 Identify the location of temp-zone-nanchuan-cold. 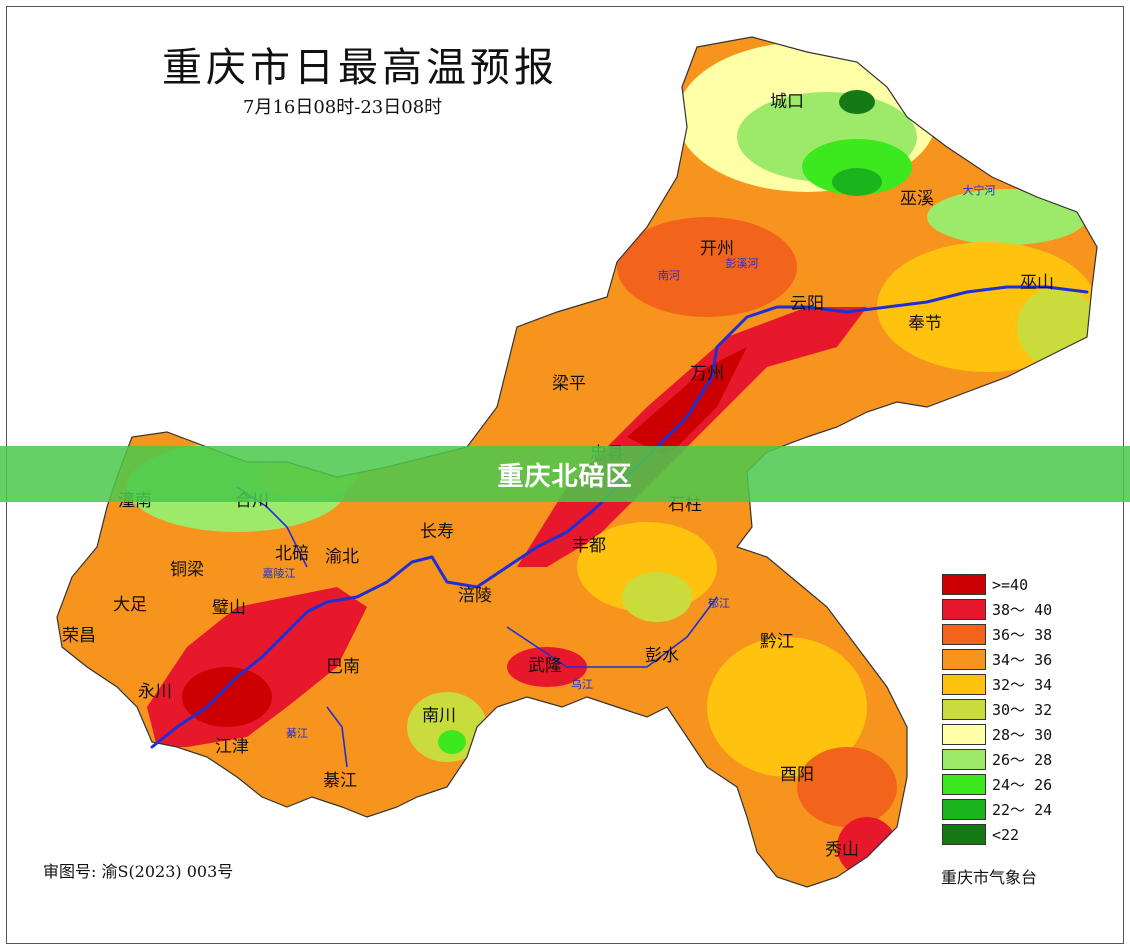
(452, 742).